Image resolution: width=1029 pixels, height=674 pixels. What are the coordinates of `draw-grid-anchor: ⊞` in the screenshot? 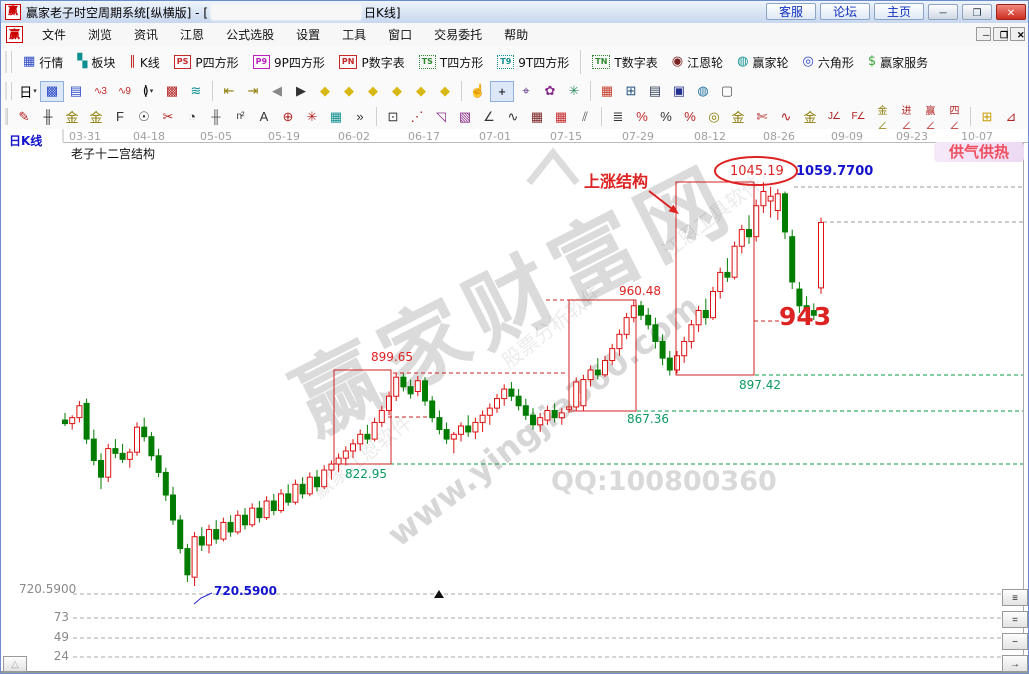 It's located at (987, 116).